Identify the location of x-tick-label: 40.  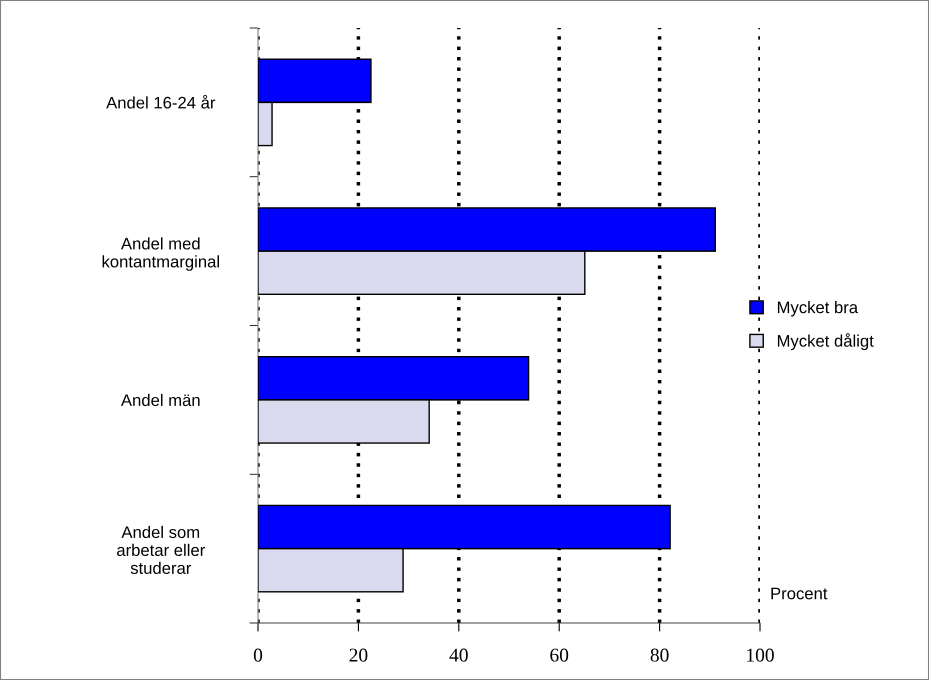
(458, 655).